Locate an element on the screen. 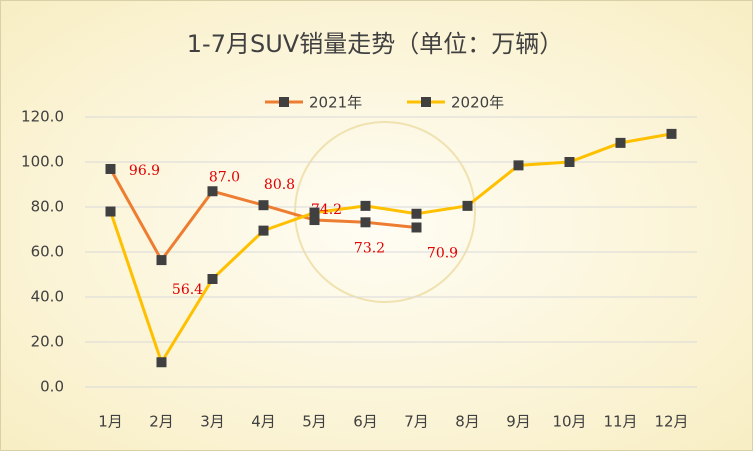 Image resolution: width=753 pixels, height=451 pixels. y-tick-label: 60.0 is located at coordinates (47, 252).